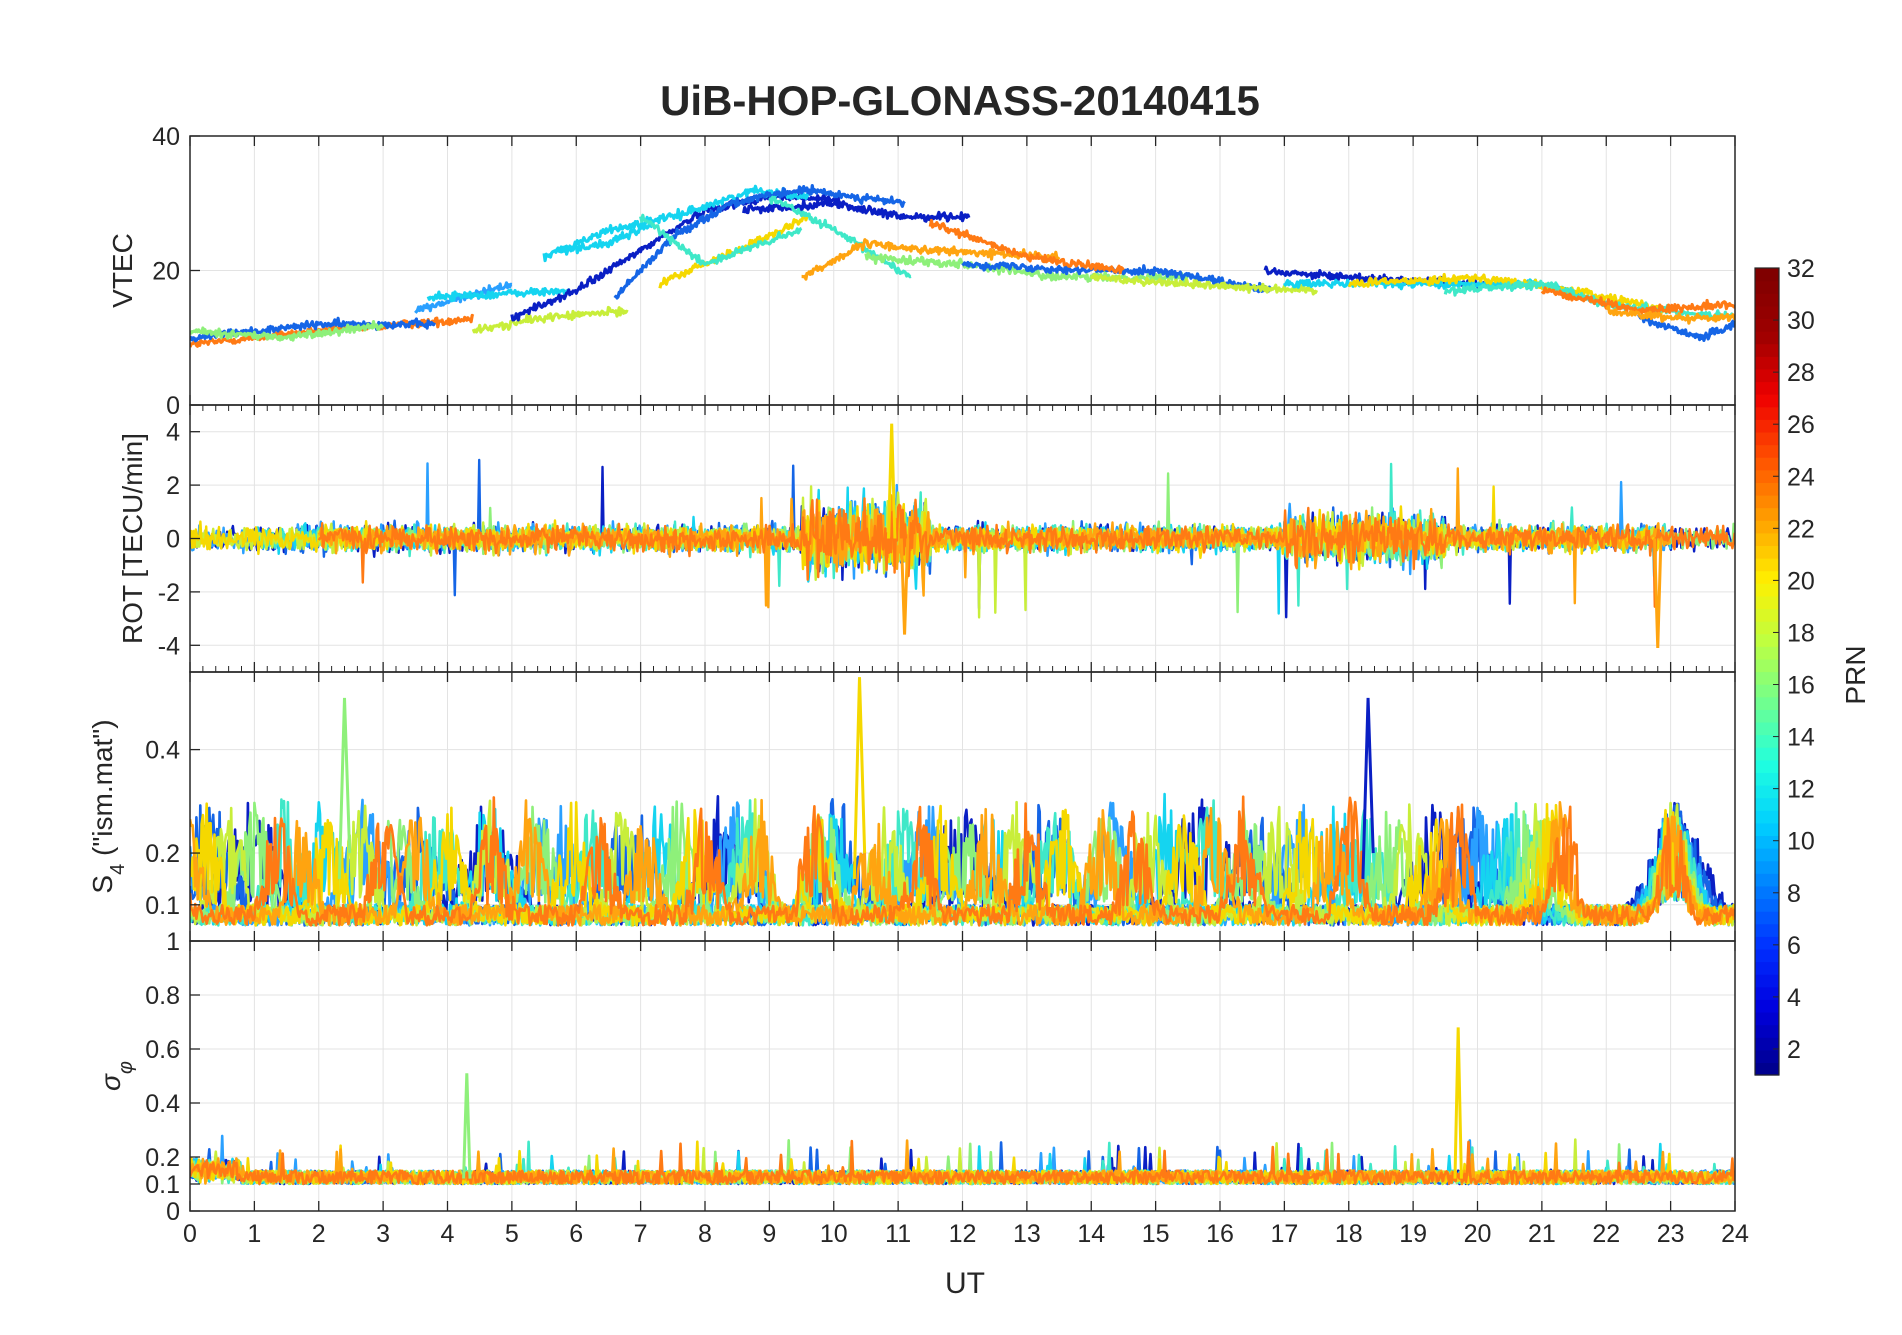 This screenshot has height=1335, width=1902. Describe the element at coordinates (1349, 1234) in the screenshot. I see `x-tick-label: 18` at that location.